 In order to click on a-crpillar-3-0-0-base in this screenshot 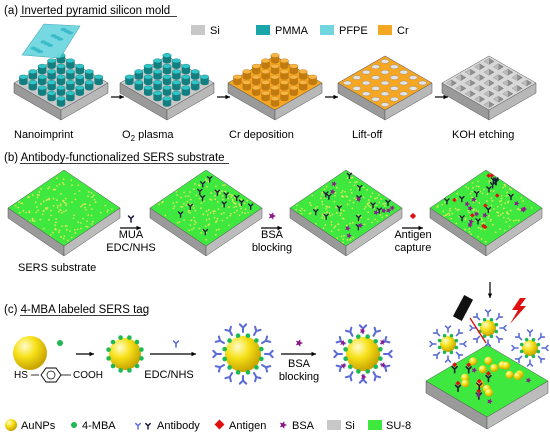, I will do `click(237, 83)`.